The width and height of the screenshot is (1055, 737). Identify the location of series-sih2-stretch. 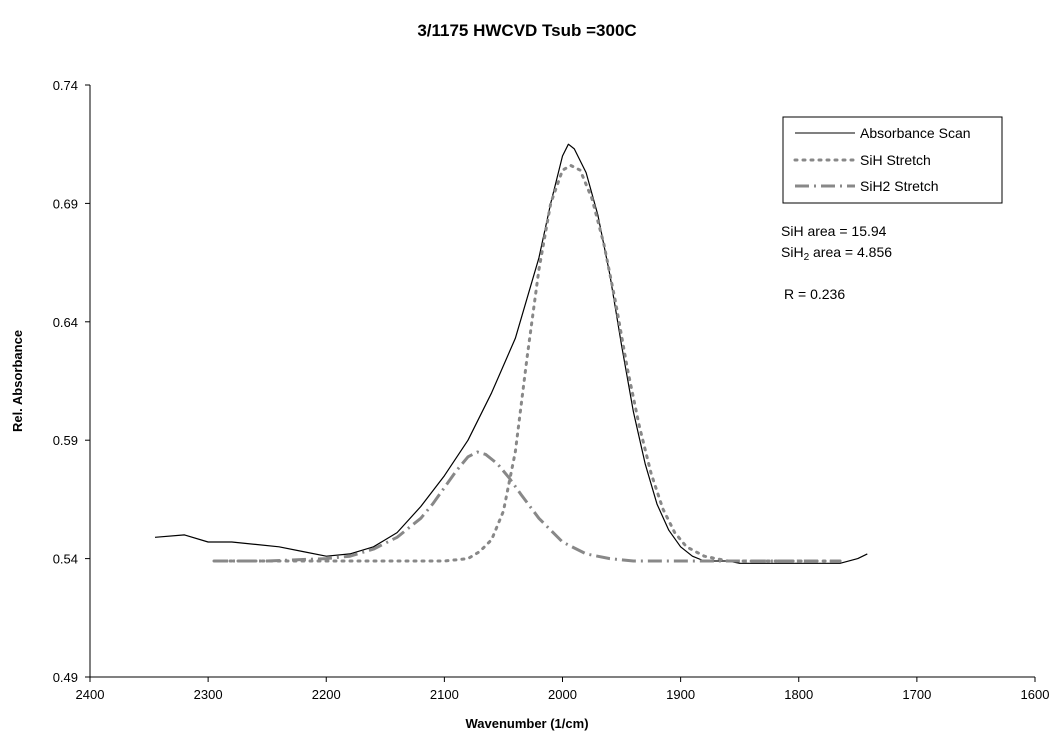
(527, 506).